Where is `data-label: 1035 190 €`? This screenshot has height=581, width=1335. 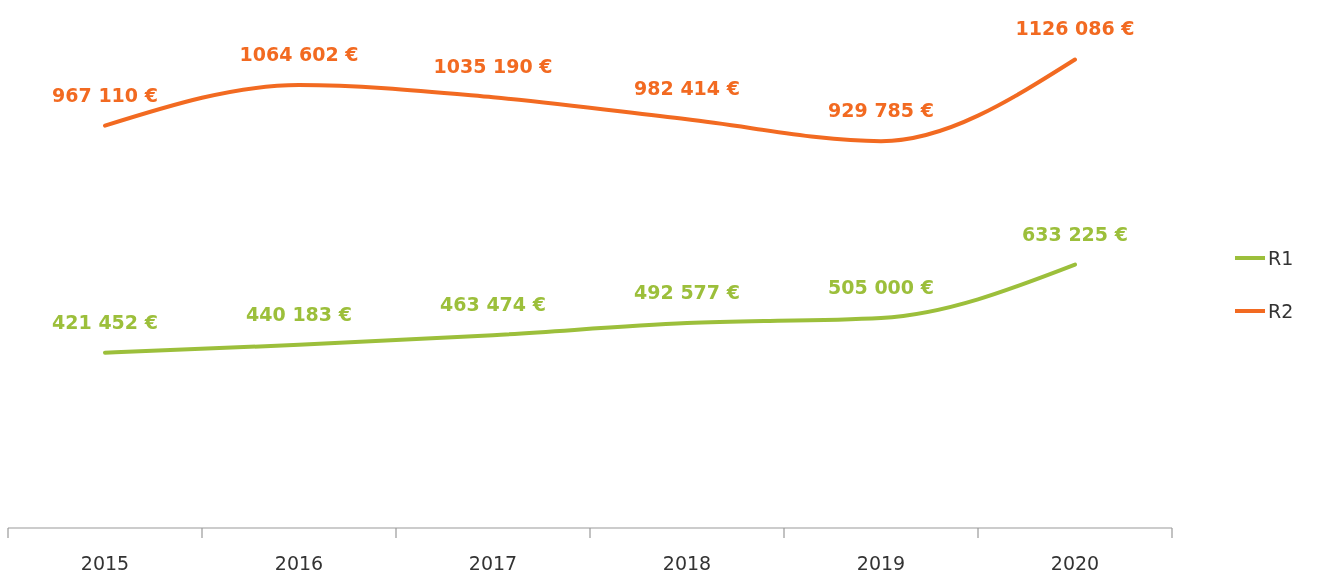 data-label: 1035 190 € is located at coordinates (493, 66).